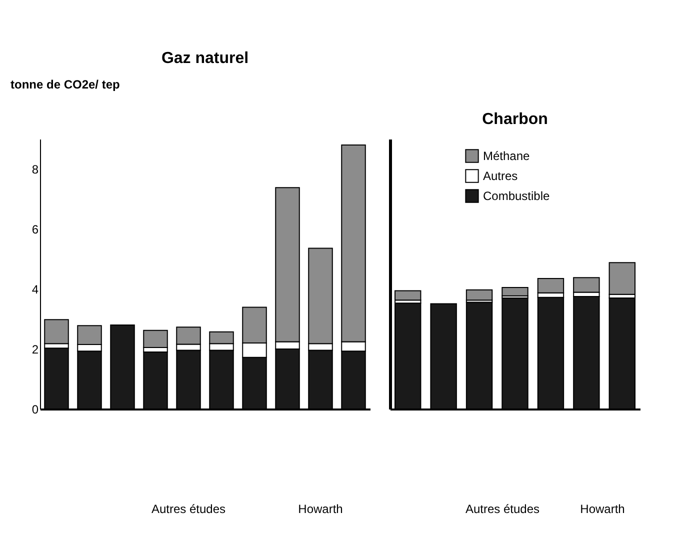 The height and width of the screenshot is (544, 695). I want to click on legend-label: Autres, so click(500, 176).